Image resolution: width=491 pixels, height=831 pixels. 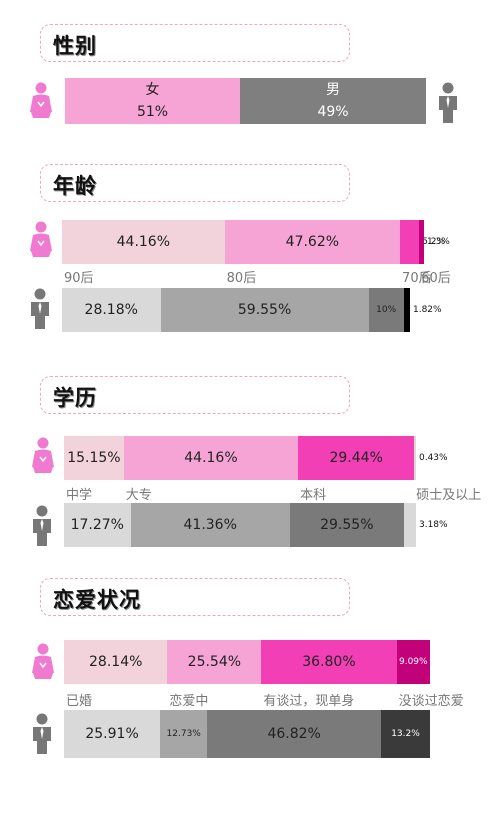 I want to click on male-segment-4: 1.82%, so click(x=422, y=310).